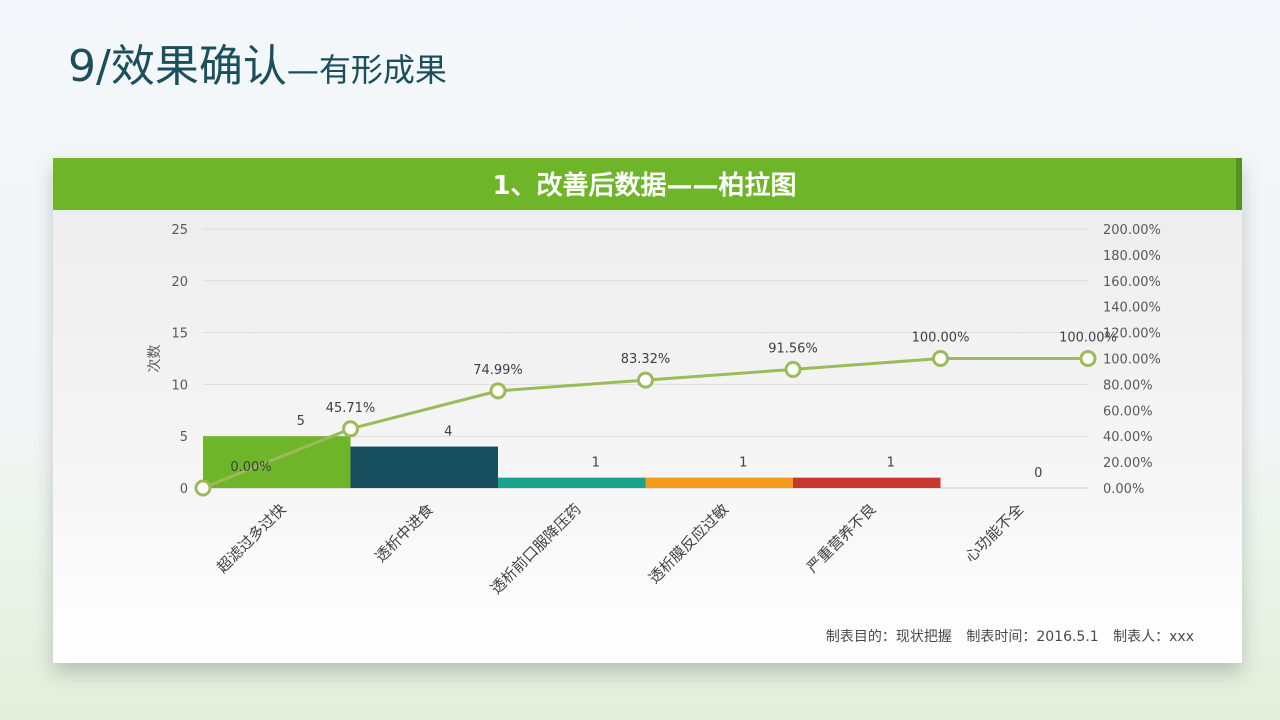 This screenshot has width=1280, height=720. What do you see at coordinates (1128, 463) in the screenshot?
I see `y2-tick-label: 20.00%` at bounding box center [1128, 463].